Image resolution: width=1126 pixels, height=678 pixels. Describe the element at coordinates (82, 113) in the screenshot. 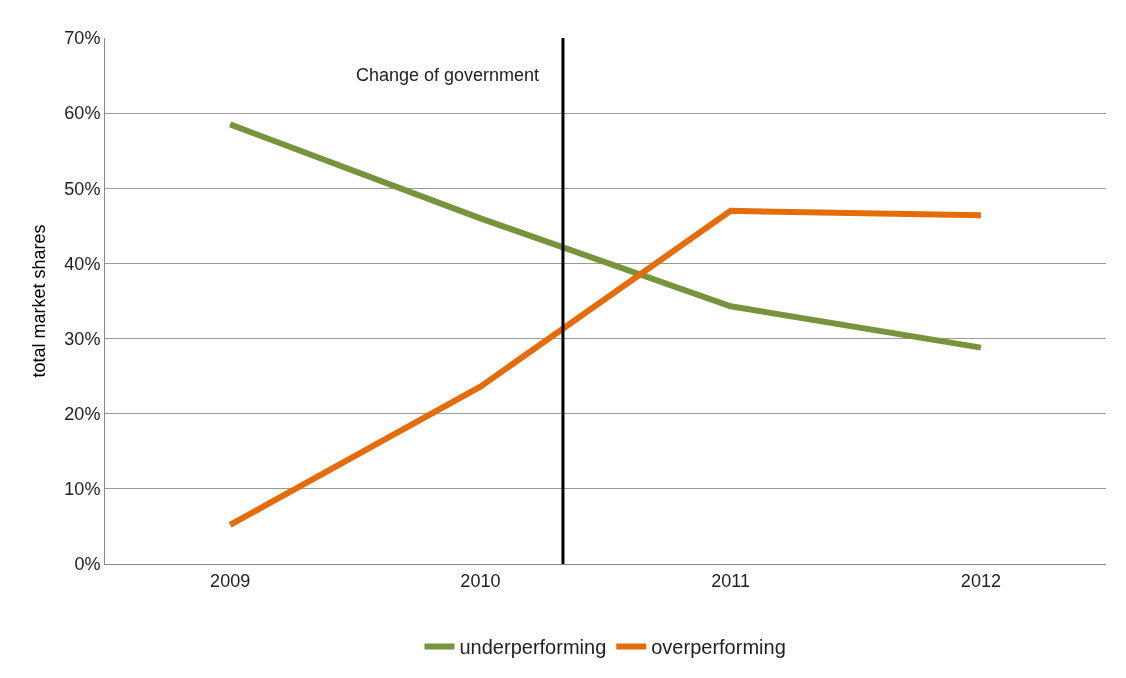

I see `y-tick-label: 60%` at that location.